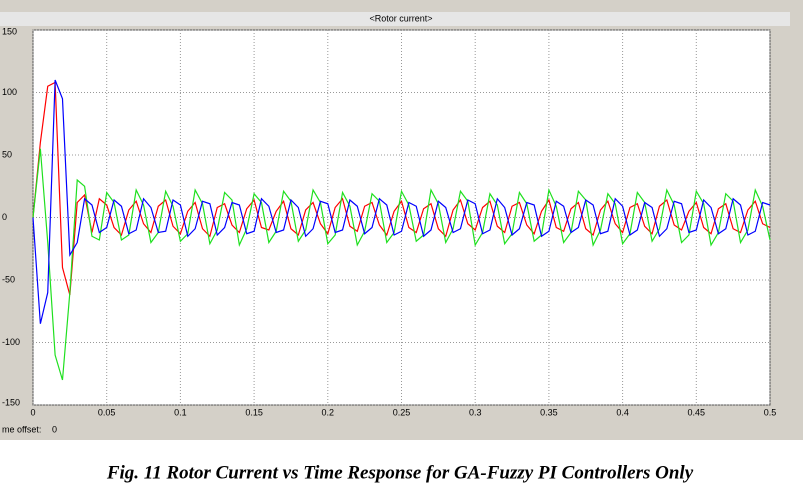 The image size is (803, 498). I want to click on x-tick-label: 0.5, so click(770, 412).